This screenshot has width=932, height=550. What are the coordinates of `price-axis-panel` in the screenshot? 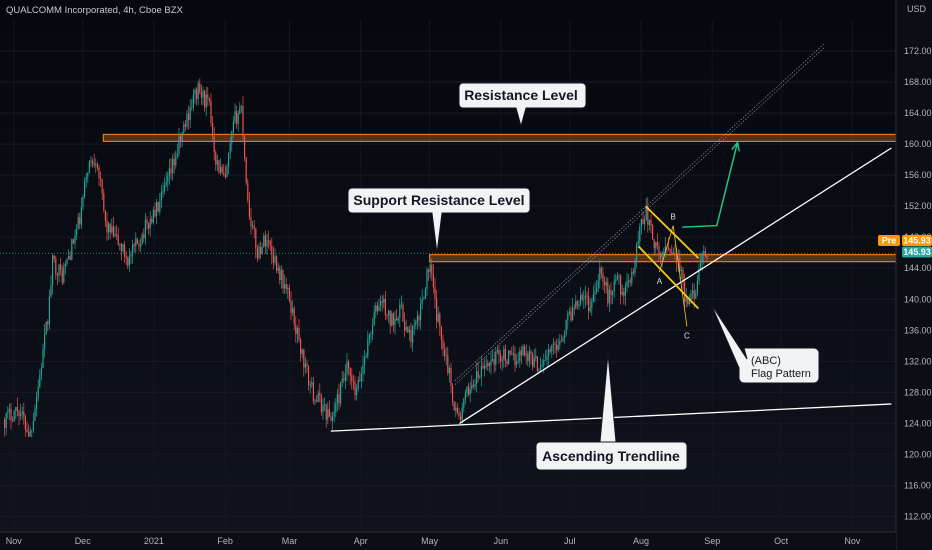 It's located at (914, 275).